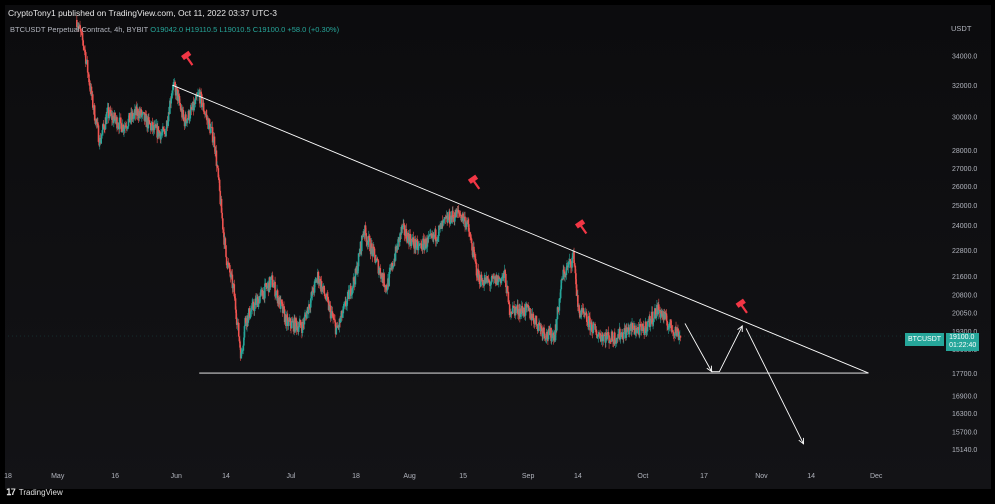 This screenshot has height=504, width=995. I want to click on symbol-title: BTCUSDT Perpetual Contract, 4h, BYBIT, so click(79, 29).